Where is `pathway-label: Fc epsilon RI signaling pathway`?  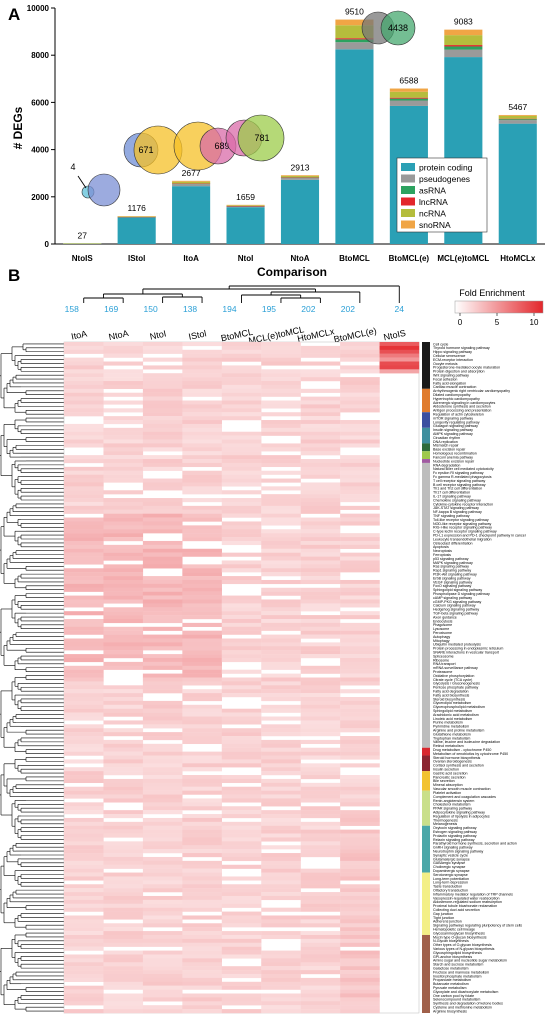
pathway-label: Fc epsilon RI signaling pathway is located at coordinates (458, 473).